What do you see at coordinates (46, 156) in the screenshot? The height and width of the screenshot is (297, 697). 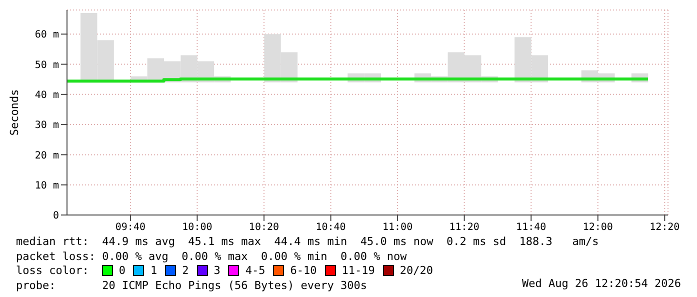 I see `y-tick-label: 20 m` at bounding box center [46, 156].